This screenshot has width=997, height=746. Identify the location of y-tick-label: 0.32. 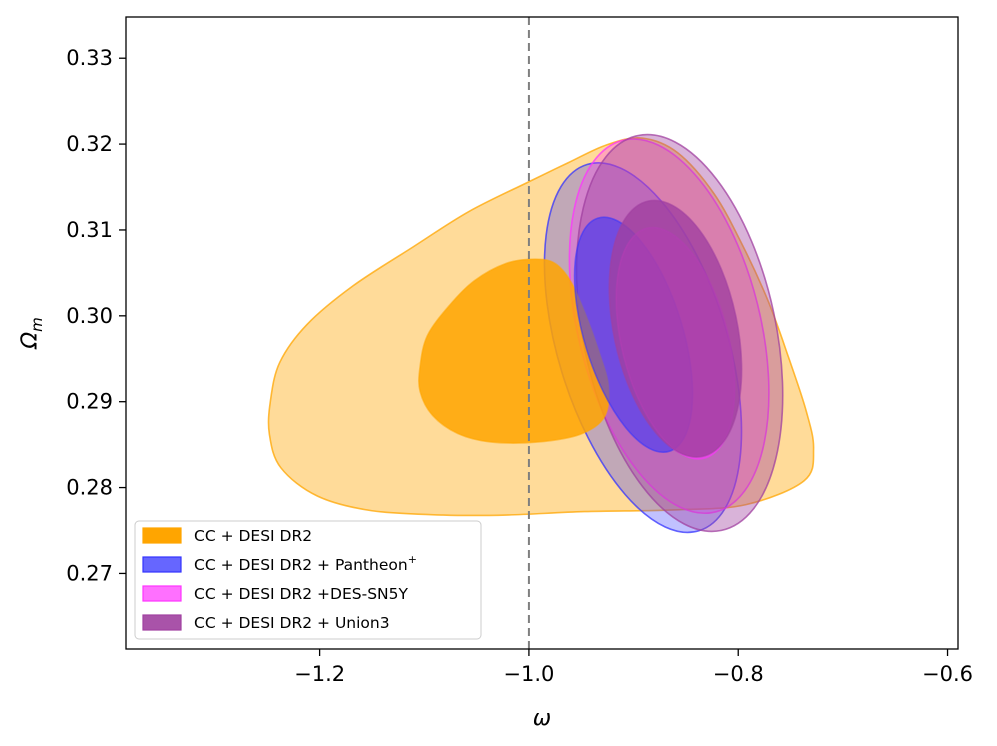
(89, 144).